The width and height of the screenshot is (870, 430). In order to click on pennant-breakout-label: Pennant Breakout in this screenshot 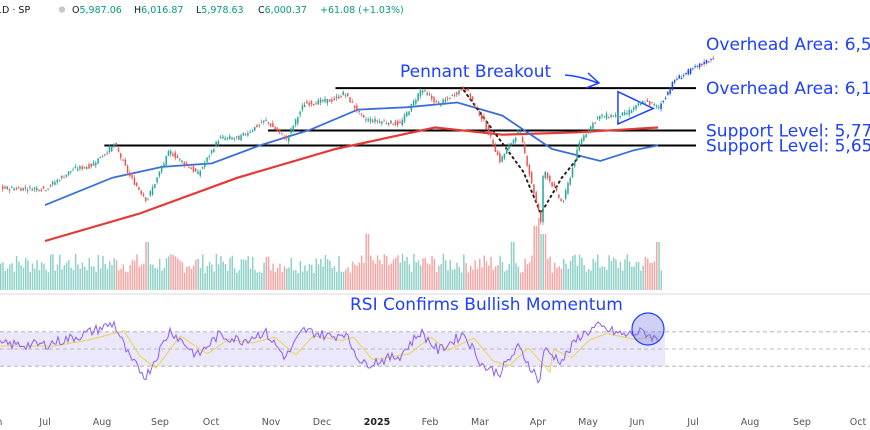, I will do `click(475, 72)`.